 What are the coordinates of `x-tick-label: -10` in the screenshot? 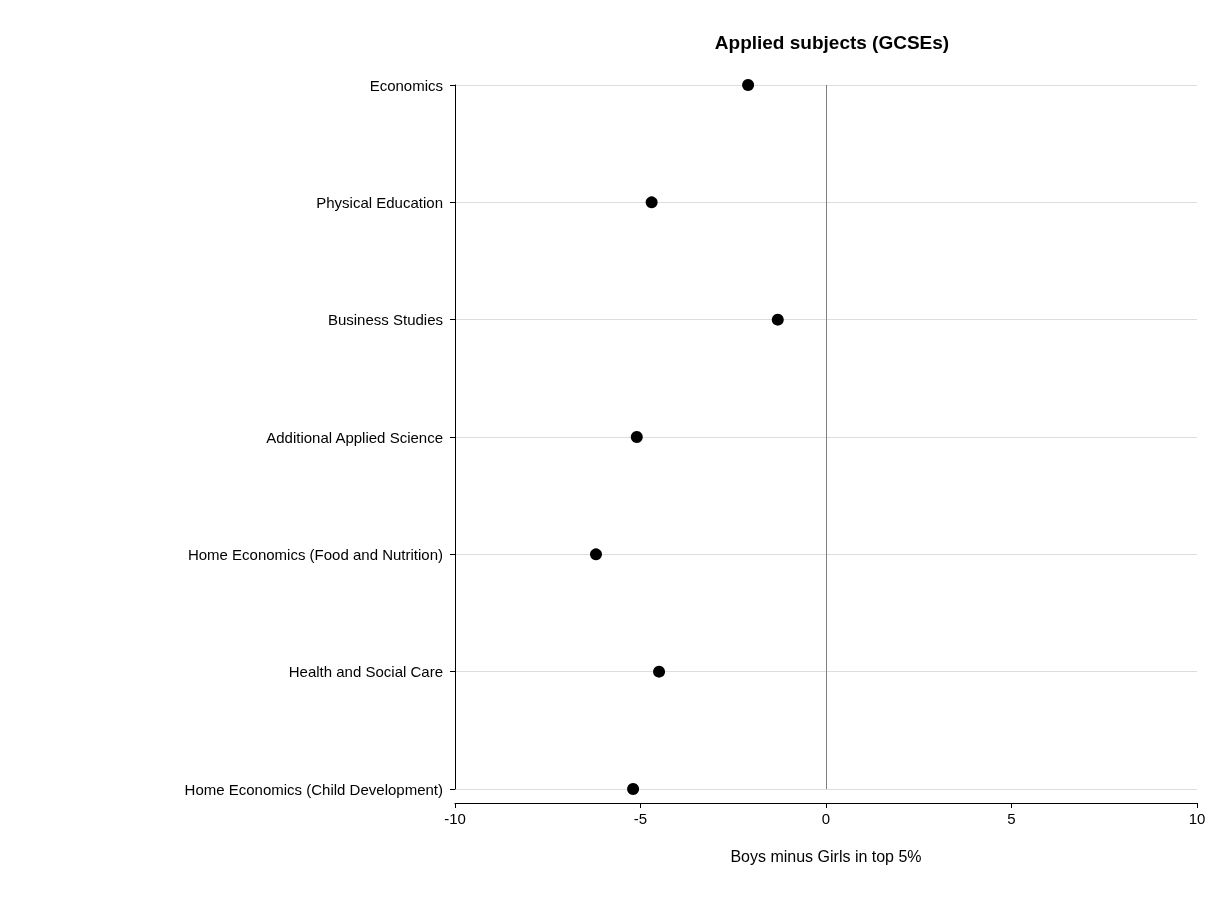 It's located at (455, 818).